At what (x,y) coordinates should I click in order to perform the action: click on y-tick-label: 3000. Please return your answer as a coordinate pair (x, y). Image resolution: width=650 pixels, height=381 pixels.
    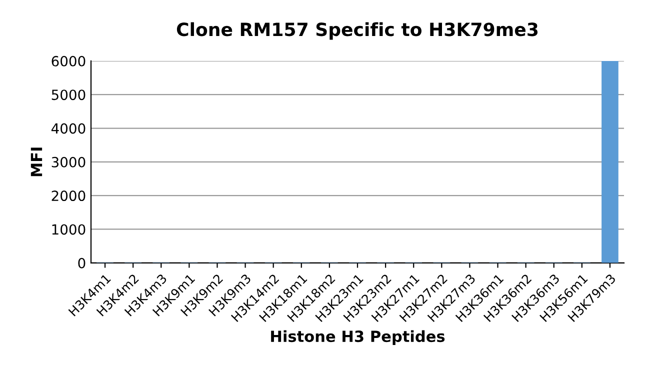
    Looking at the image, I should click on (69, 162).